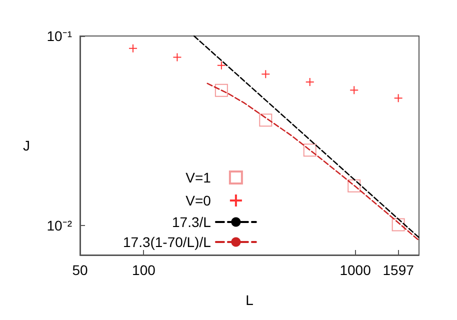  Describe the element at coordinates (250, 300) in the screenshot. I see `x-axis-title: L` at that location.